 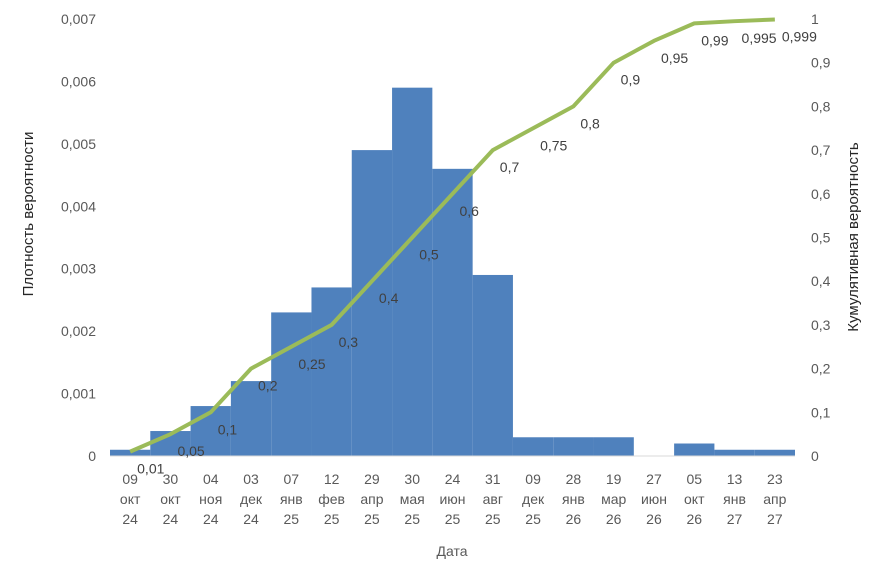 I want to click on y-right-tick-label: 0,9, so click(x=821, y=63).